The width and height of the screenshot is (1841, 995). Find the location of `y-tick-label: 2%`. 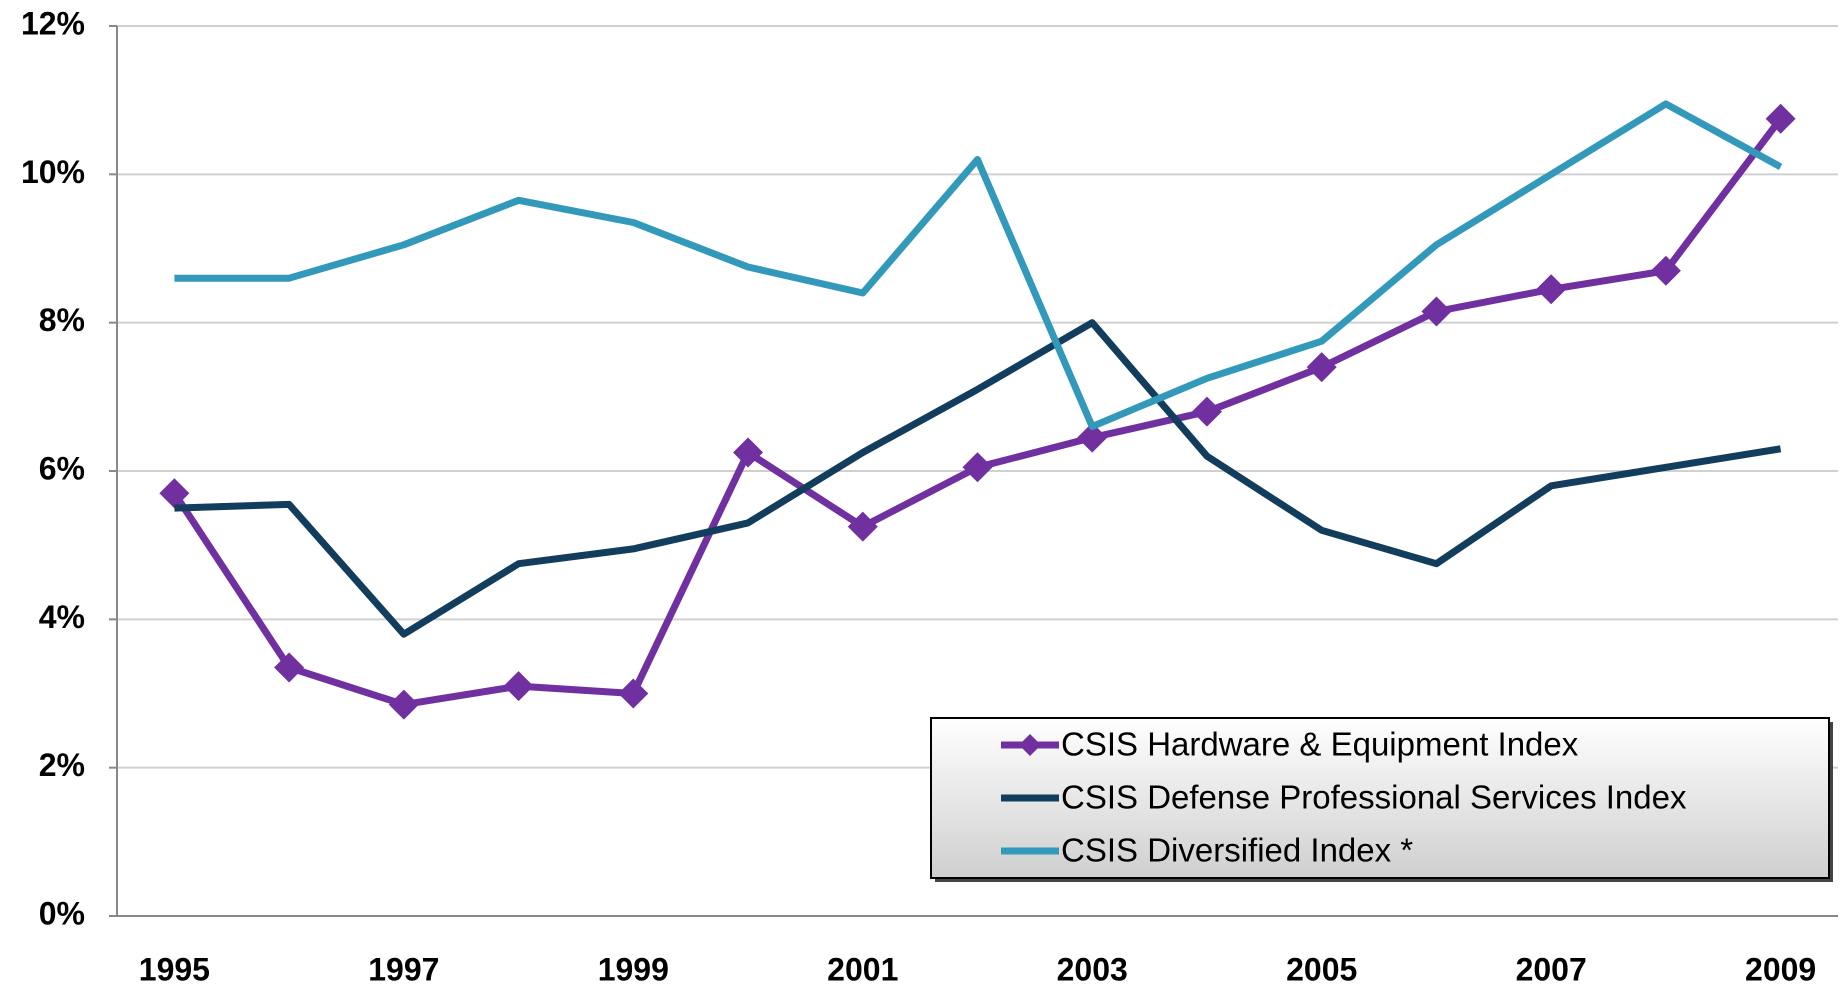

y-tick-label: 2% is located at coordinates (62, 765).